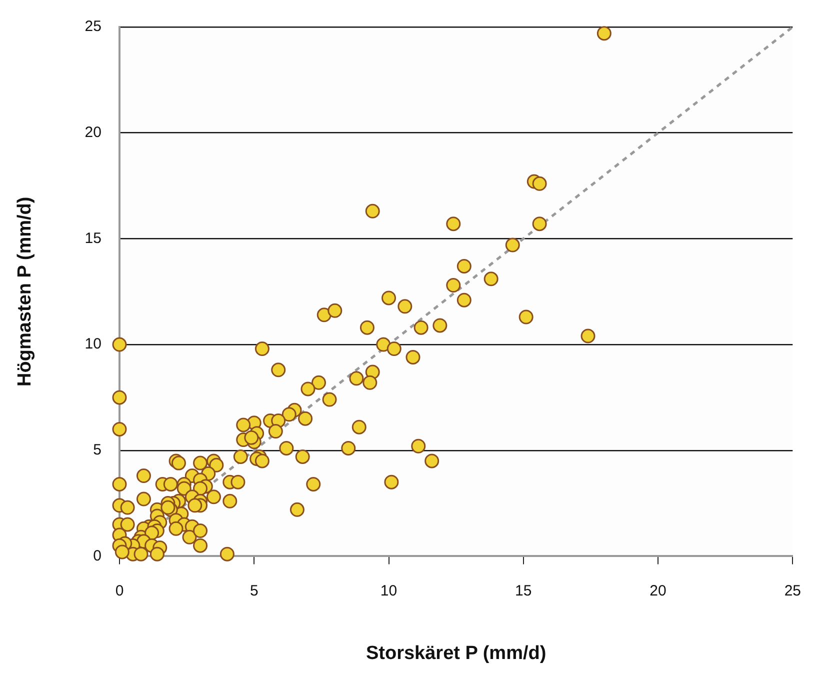 This screenshot has height=679, width=819. What do you see at coordinates (523, 591) in the screenshot?
I see `x-tick-label: 15` at bounding box center [523, 591].